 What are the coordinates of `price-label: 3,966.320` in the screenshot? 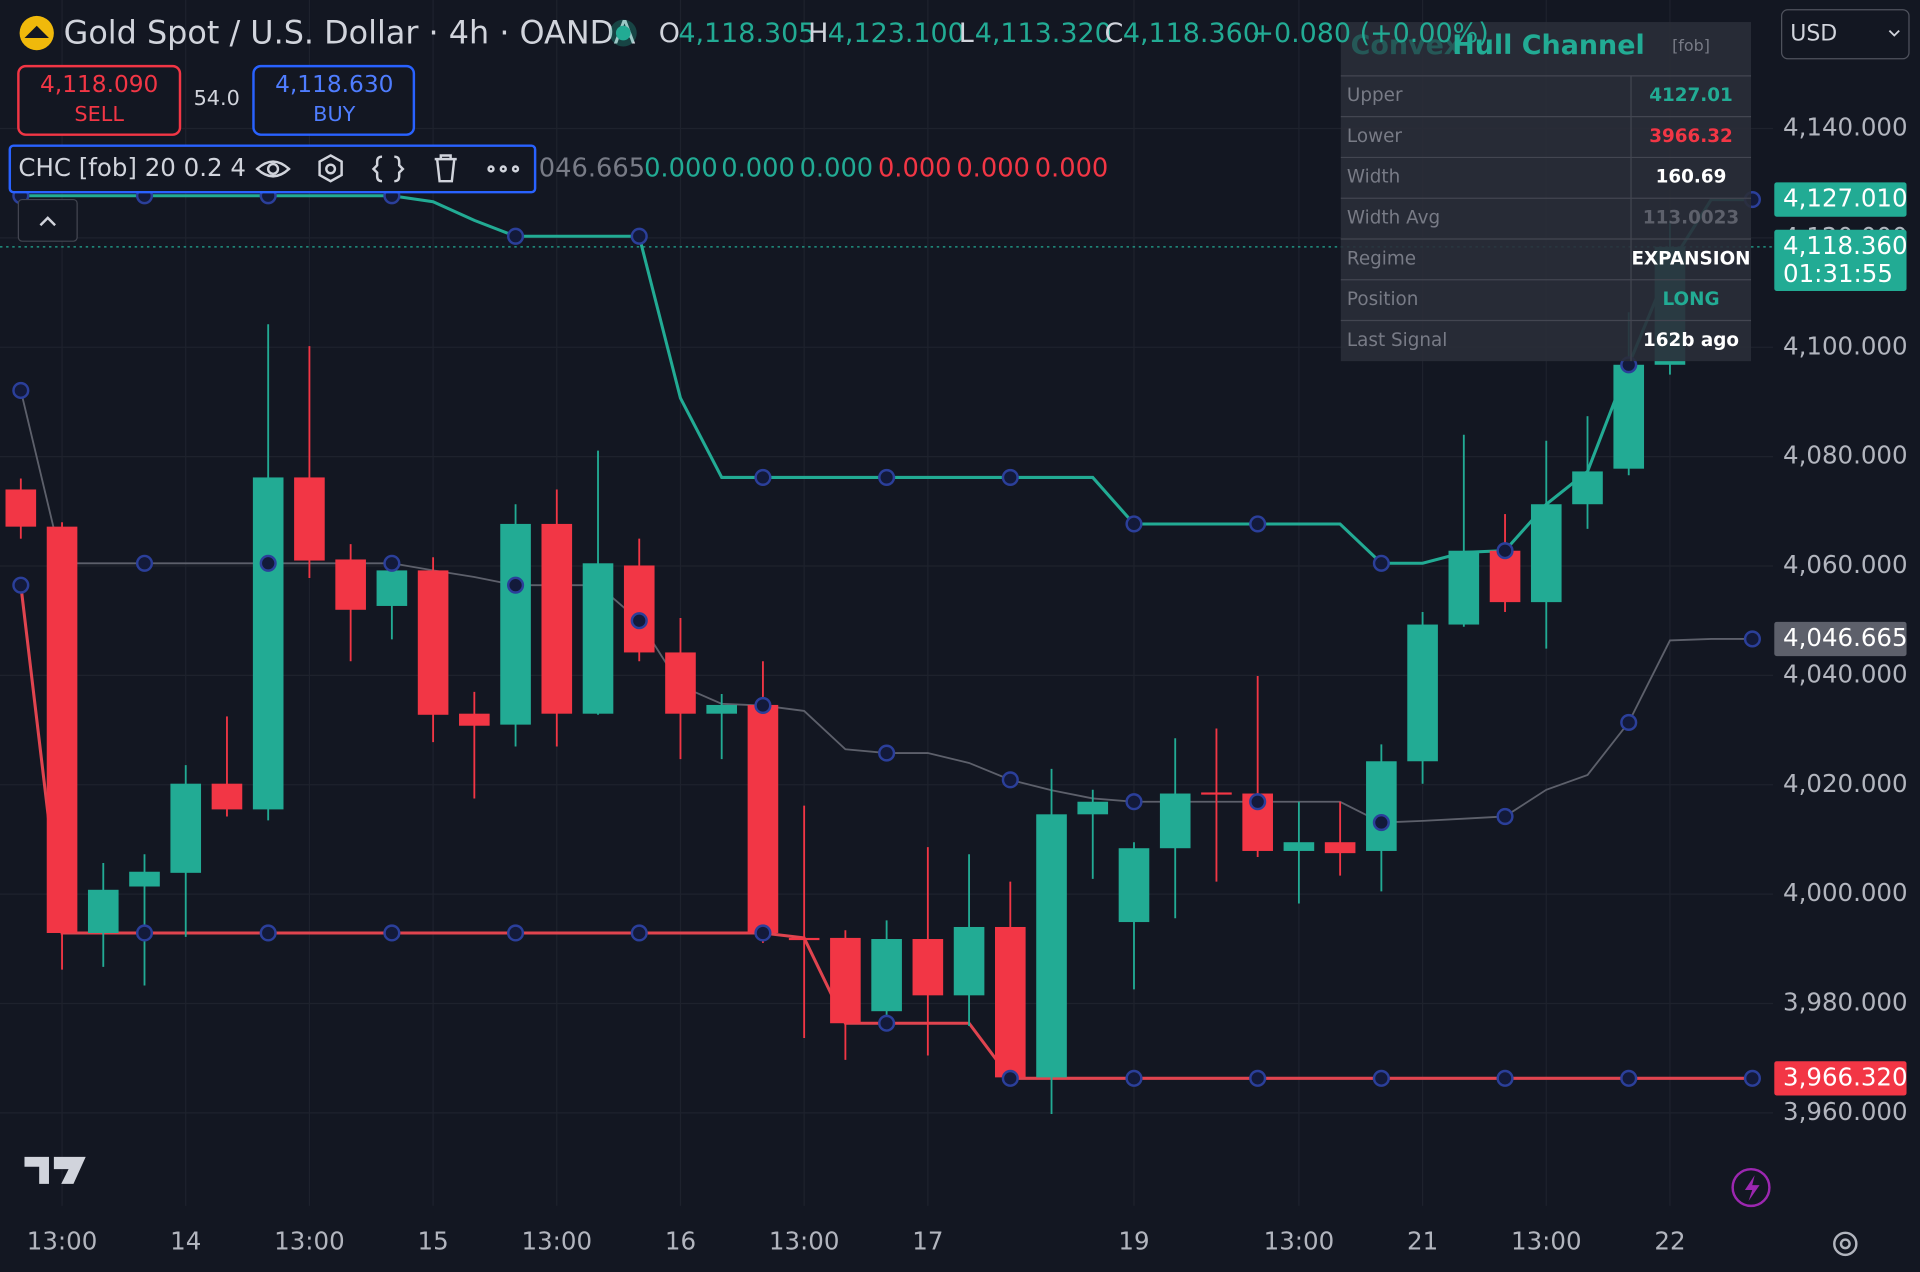 It's located at (1845, 1076).